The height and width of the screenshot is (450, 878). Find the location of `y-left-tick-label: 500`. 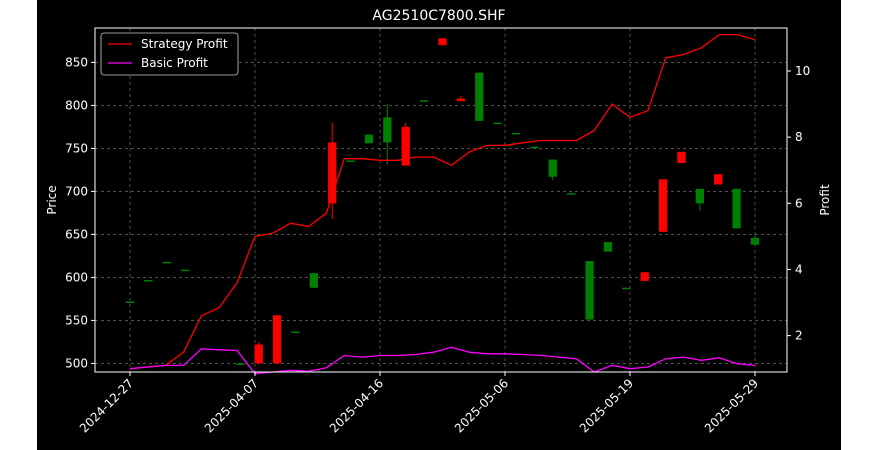

y-left-tick-label: 500 is located at coordinates (76, 363).